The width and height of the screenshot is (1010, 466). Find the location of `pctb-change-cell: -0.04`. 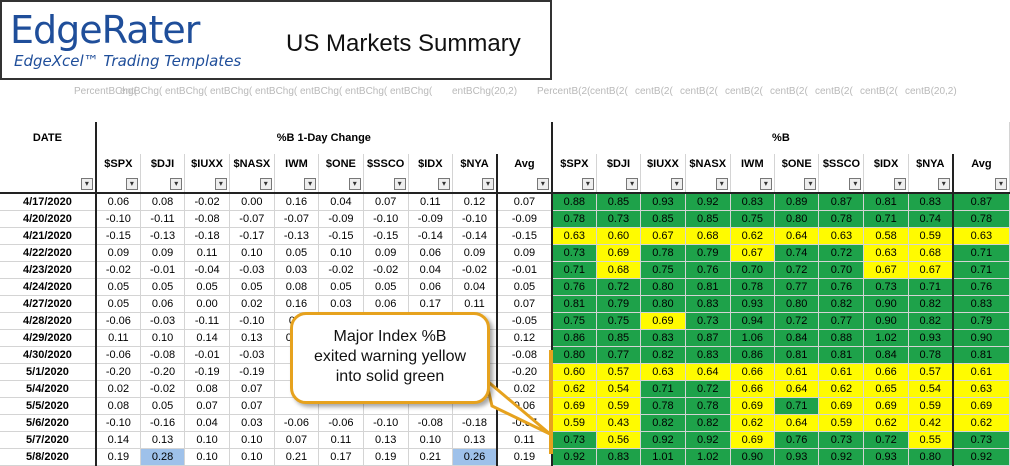

pctb-change-cell: -0.04 is located at coordinates (207, 270).